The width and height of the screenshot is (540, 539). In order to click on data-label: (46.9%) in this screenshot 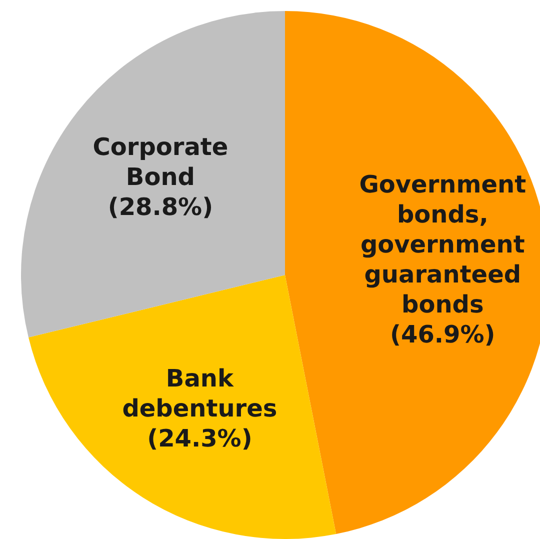, I will do `click(443, 334)`.